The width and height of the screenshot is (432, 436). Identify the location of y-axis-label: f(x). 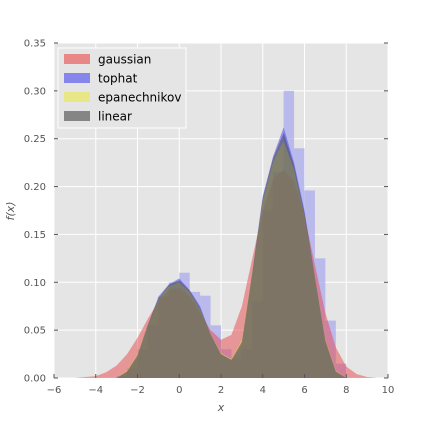
(10, 211).